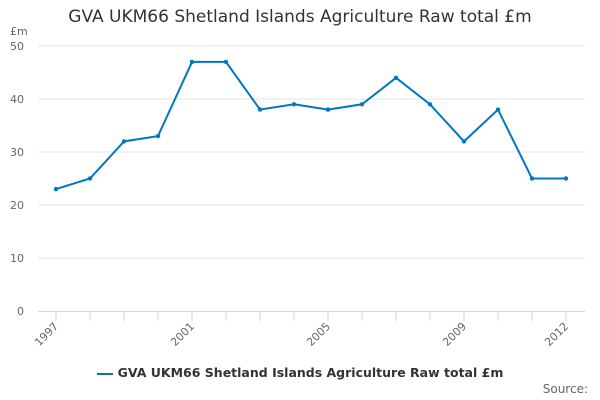 The image size is (600, 400). What do you see at coordinates (556, 334) in the screenshot?
I see `x-tick-label: 2012` at bounding box center [556, 334].